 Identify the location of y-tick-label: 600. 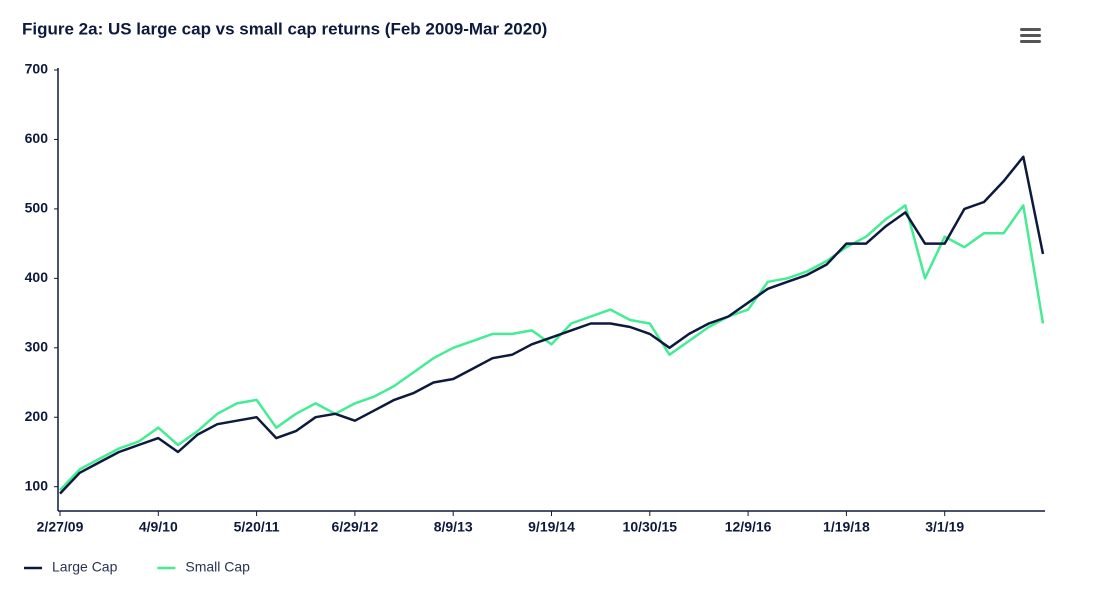
(37, 138).